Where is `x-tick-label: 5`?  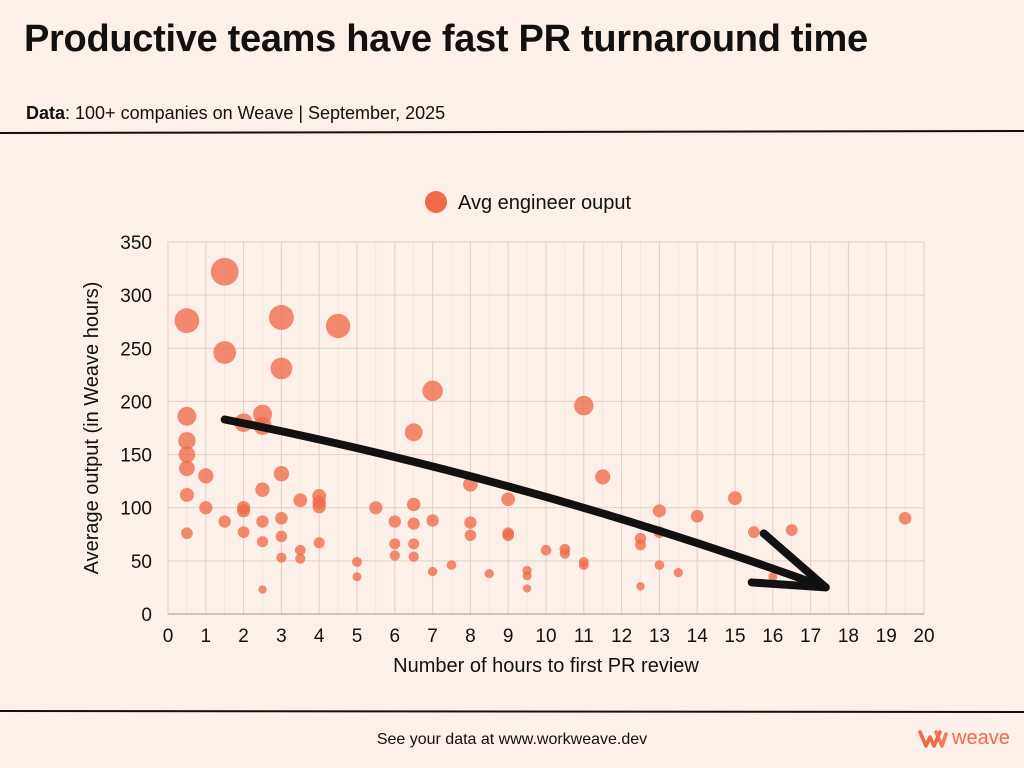 x-tick-label: 5 is located at coordinates (357, 636).